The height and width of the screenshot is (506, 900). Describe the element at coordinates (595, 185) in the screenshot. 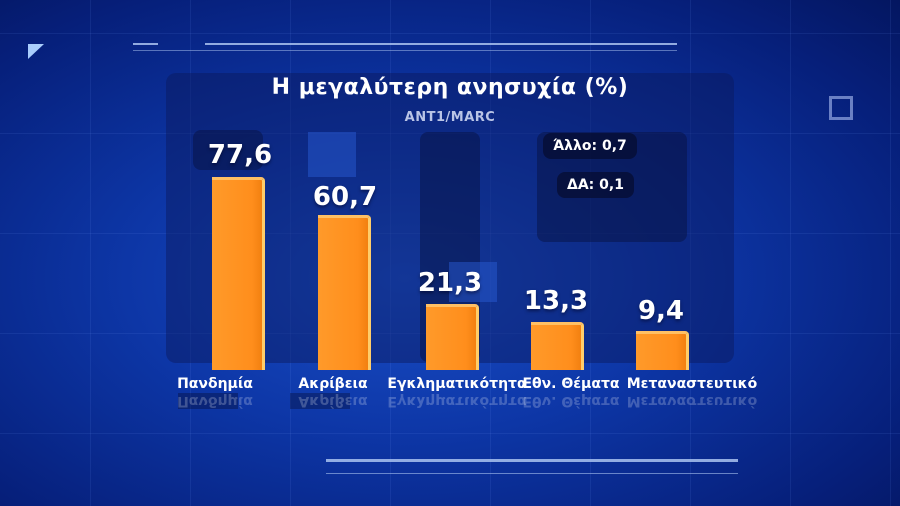

I see `note-dk: ΔΑ: 0,1` at that location.